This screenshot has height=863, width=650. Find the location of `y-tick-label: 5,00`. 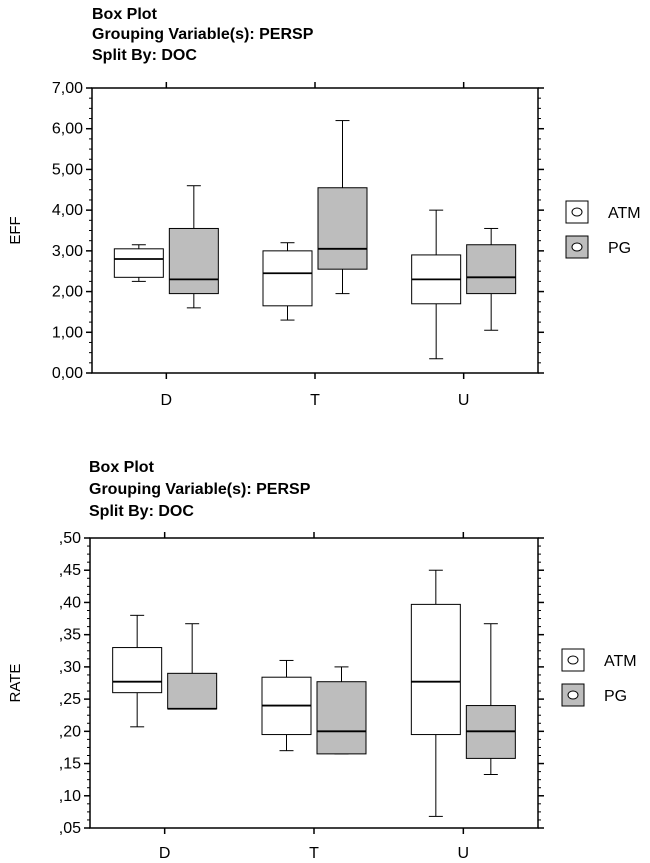

y-tick-label: 5,00 is located at coordinates (67, 169).